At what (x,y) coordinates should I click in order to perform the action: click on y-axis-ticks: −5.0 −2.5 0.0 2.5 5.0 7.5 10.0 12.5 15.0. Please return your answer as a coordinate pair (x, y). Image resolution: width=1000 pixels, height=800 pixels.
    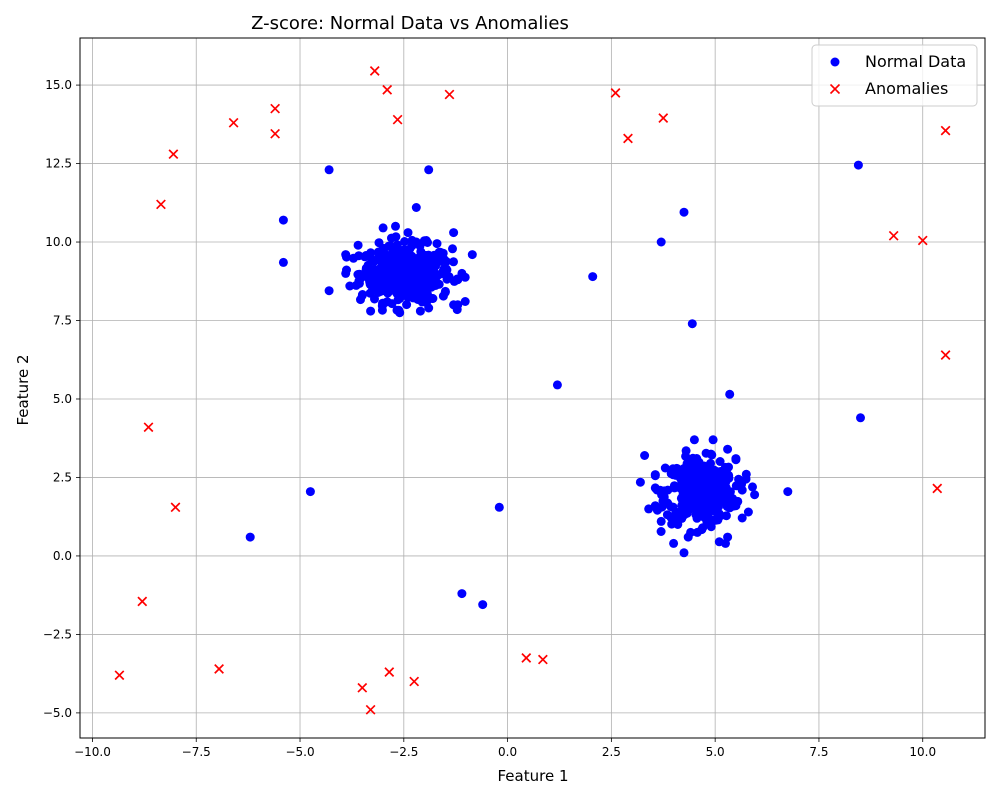
    Looking at the image, I should click on (61, 399).